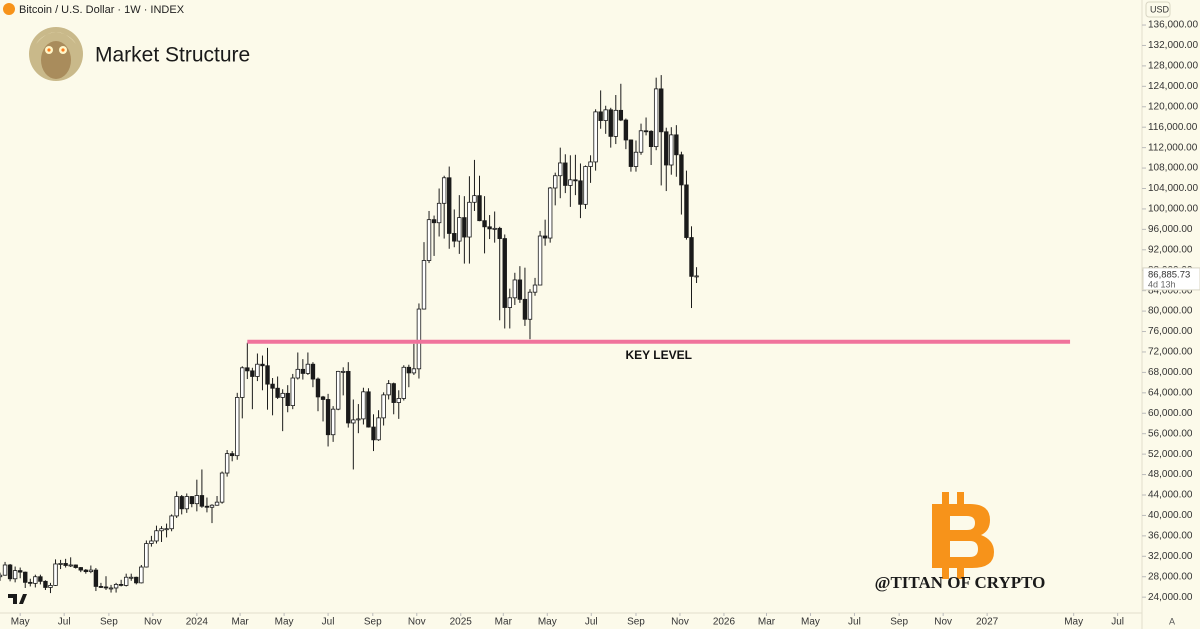 Image resolution: width=1200 pixels, height=629 pixels. I want to click on auto-scale-button: A, so click(1172, 621).